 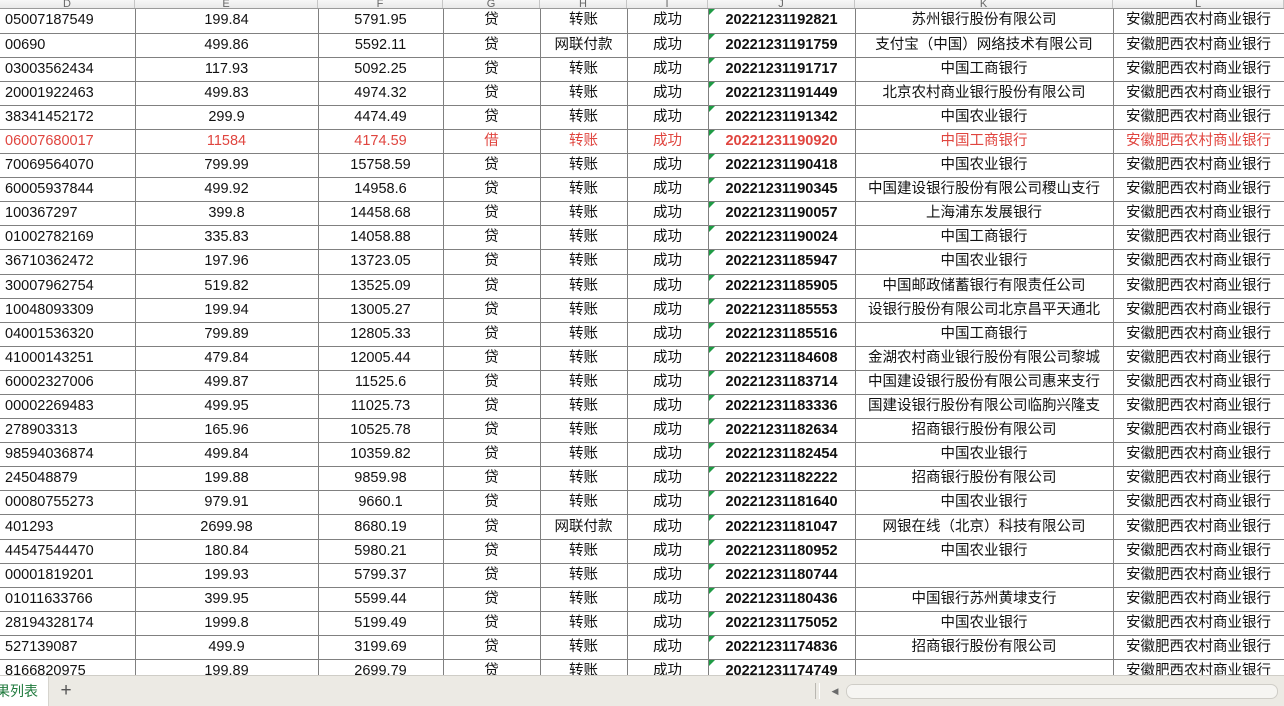 I want to click on column-header-K: K, so click(x=984, y=4).